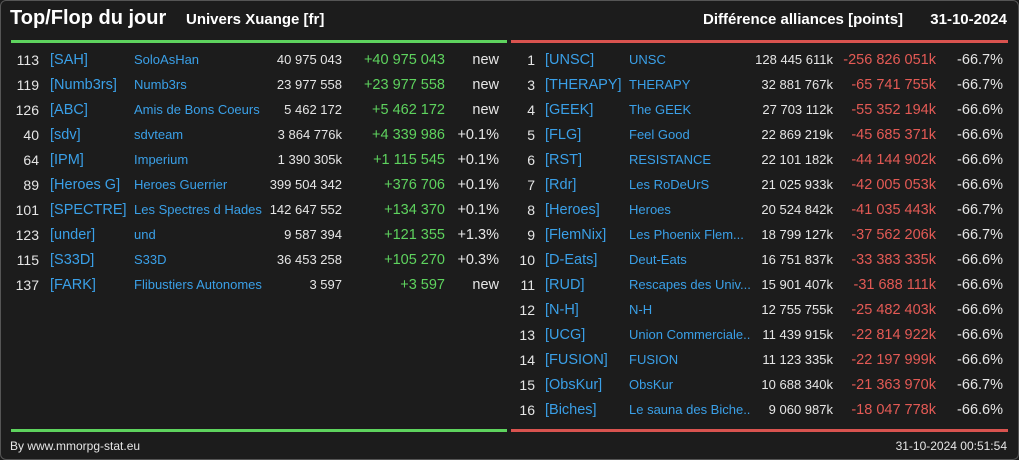 Image resolution: width=1019 pixels, height=460 pixels. I want to click on alliance-name-link: Imperium, so click(161, 159).